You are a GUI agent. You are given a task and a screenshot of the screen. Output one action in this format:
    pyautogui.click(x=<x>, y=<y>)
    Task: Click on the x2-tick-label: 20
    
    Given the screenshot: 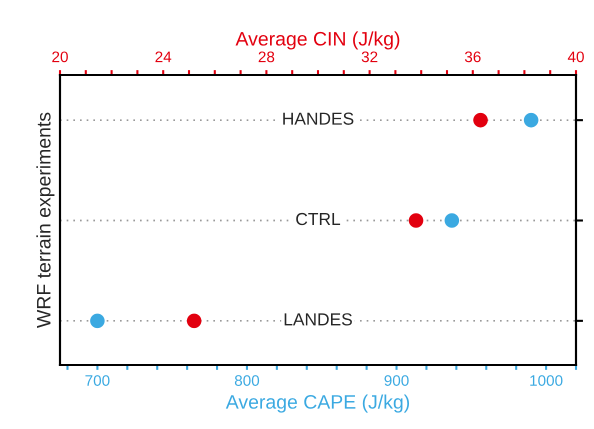 What is the action you would take?
    pyautogui.click(x=60, y=56)
    